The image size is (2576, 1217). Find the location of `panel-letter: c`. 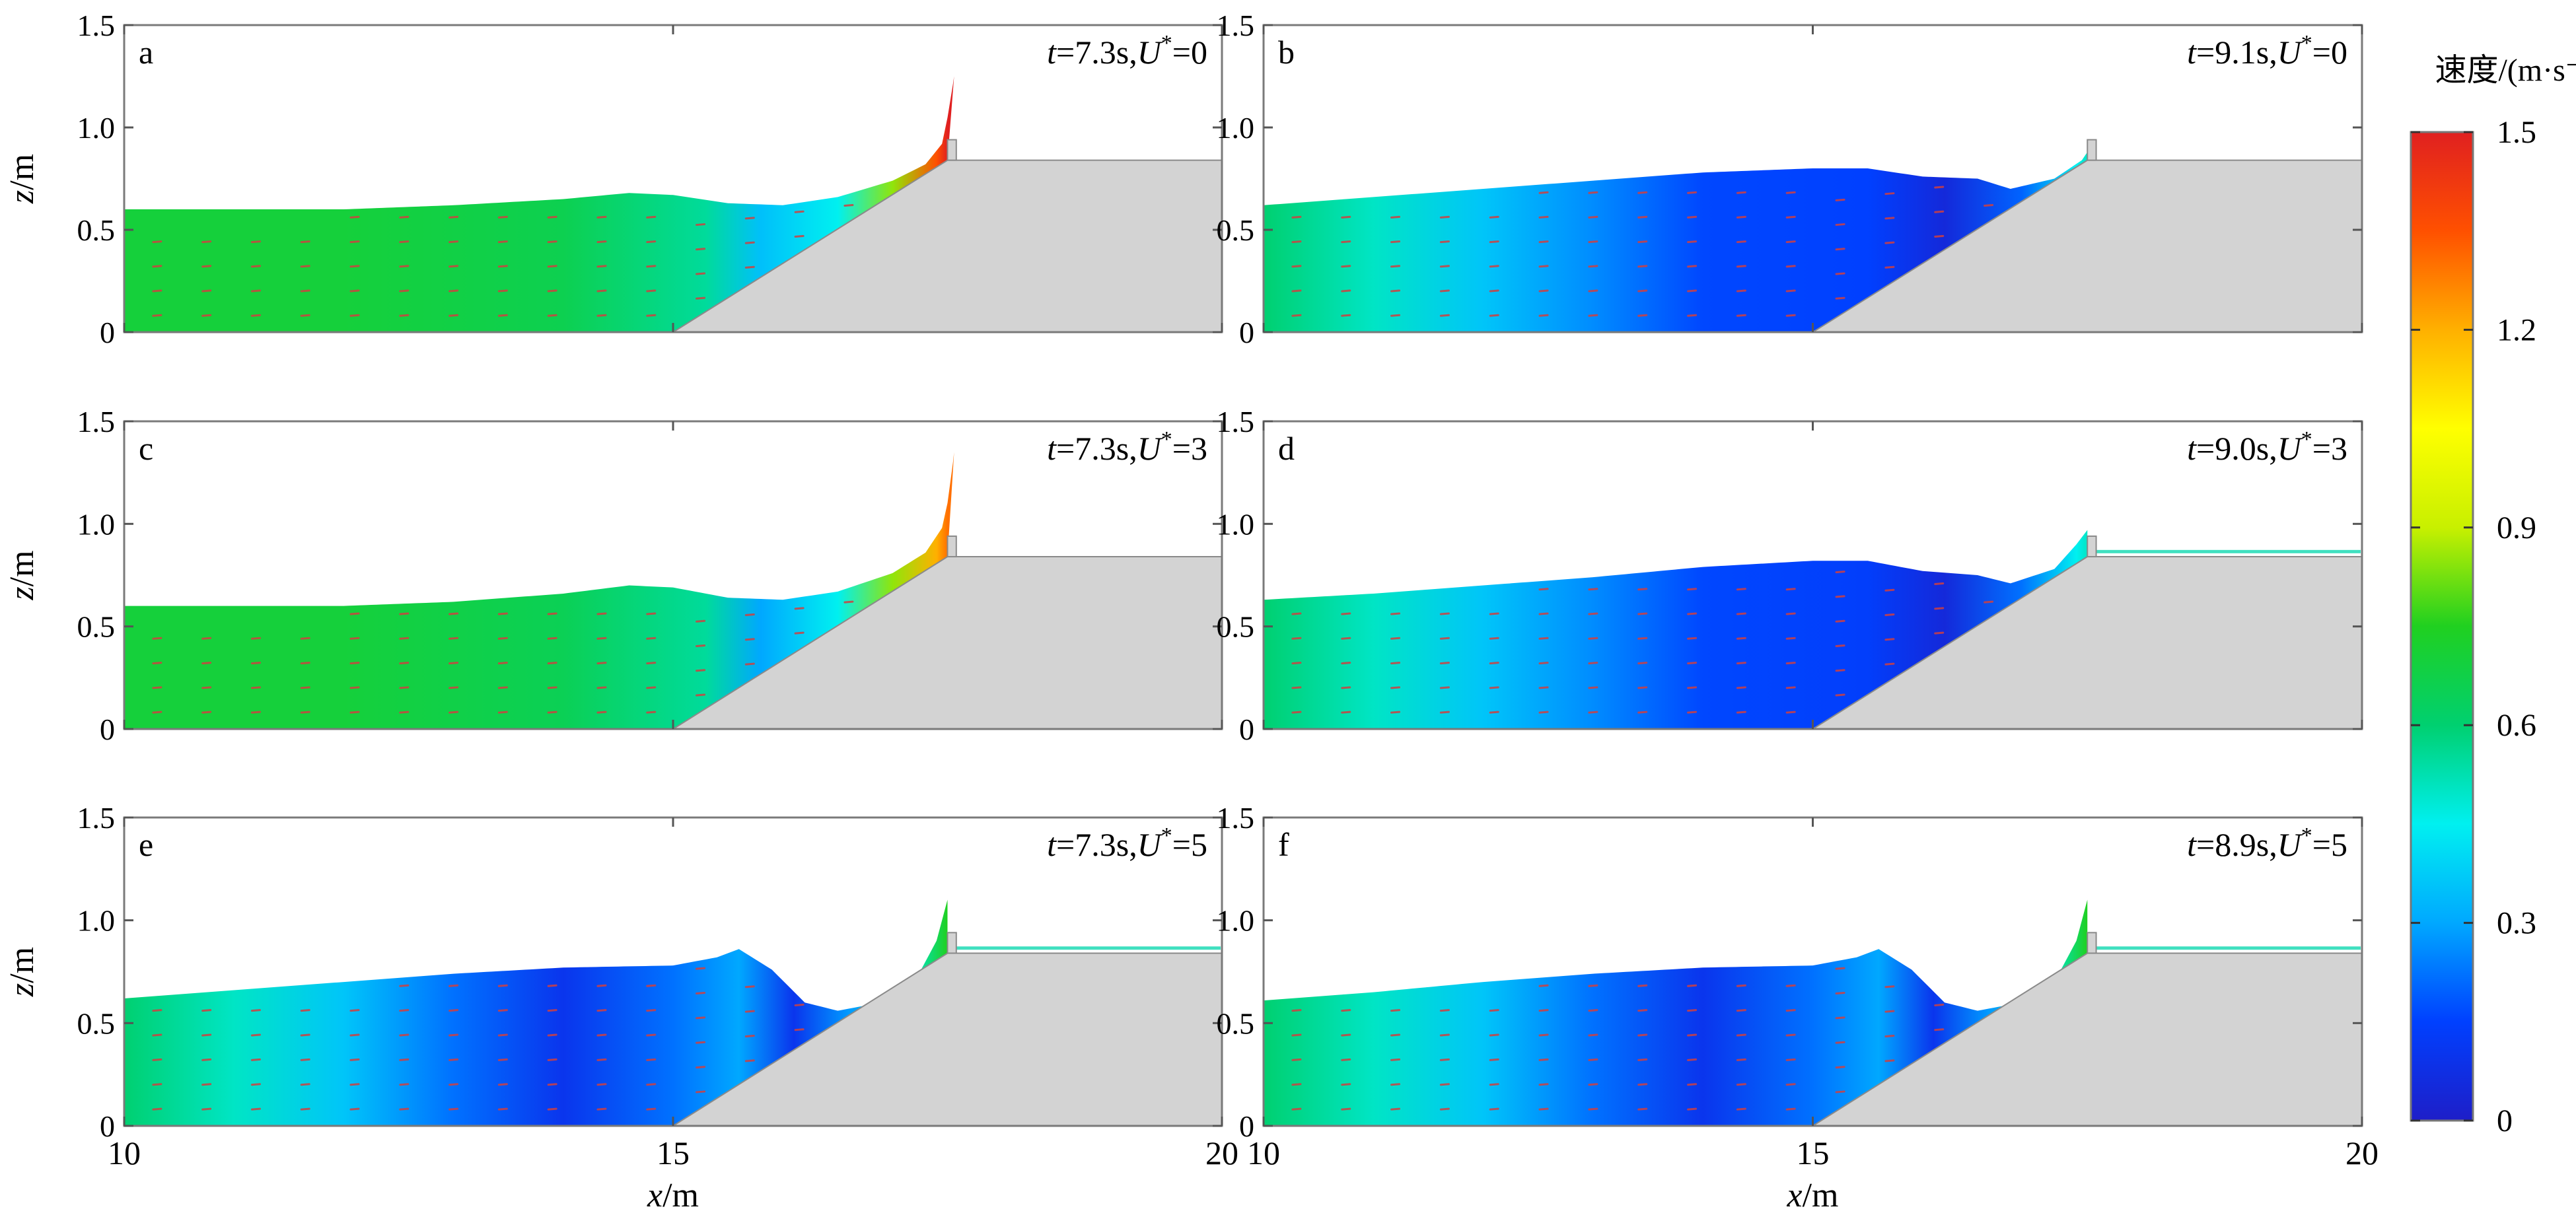

panel-letter: c is located at coordinates (146, 449).